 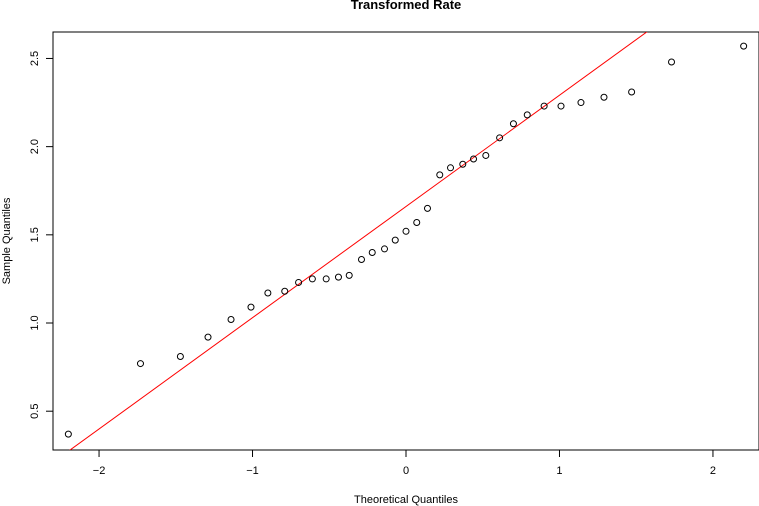 I want to click on x-tick-label: −2, so click(x=99, y=471).